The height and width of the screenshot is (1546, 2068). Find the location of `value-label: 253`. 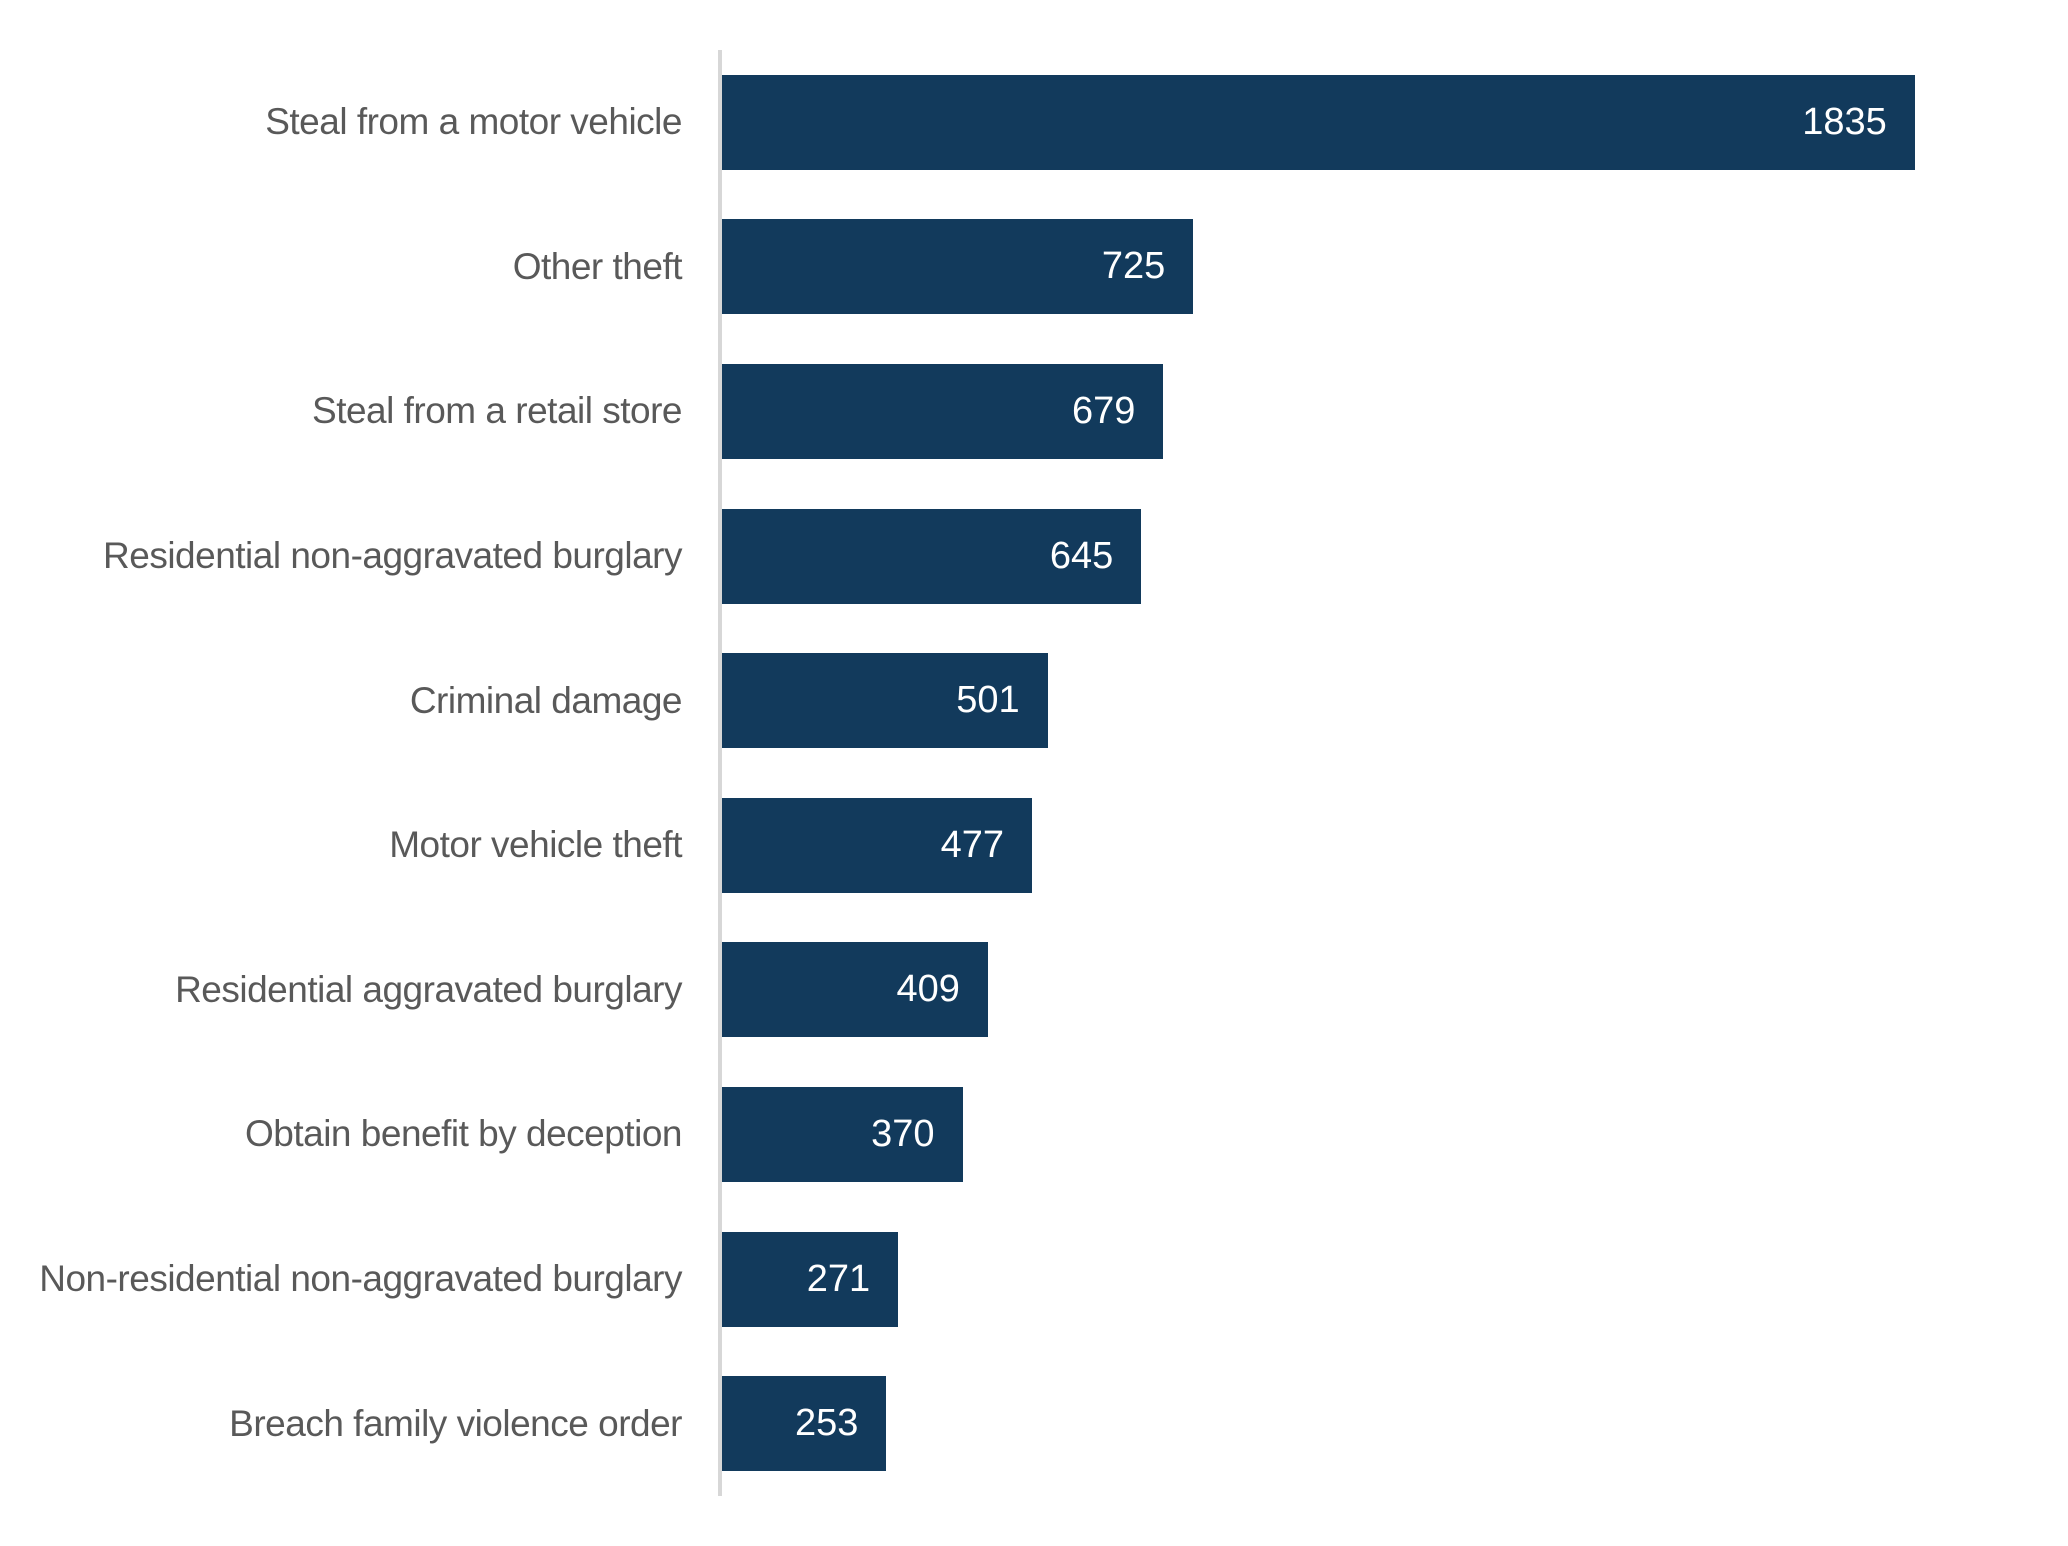

value-label: 253 is located at coordinates (827, 1423).